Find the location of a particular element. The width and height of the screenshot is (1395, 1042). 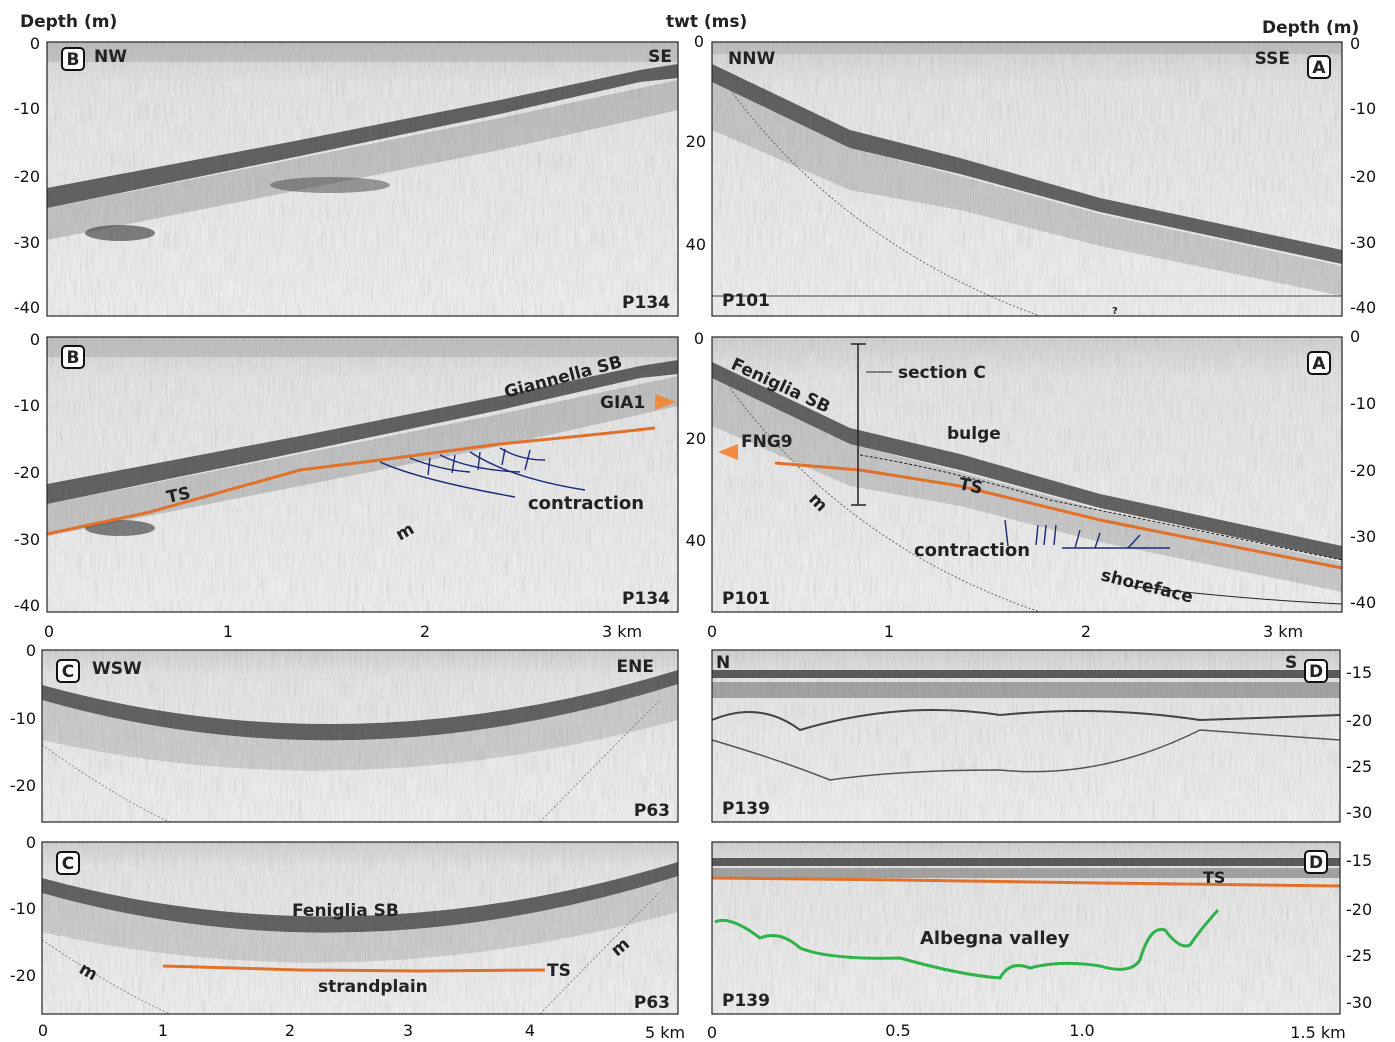

profile-label: P63 is located at coordinates (652, 811).